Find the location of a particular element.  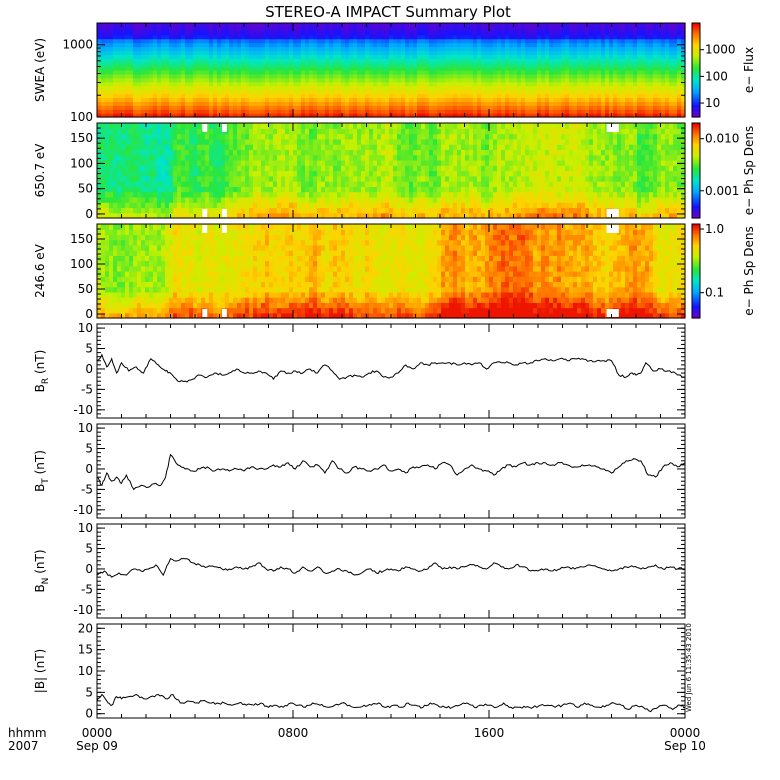

colorbar-step is located at coordinates (696, 88).